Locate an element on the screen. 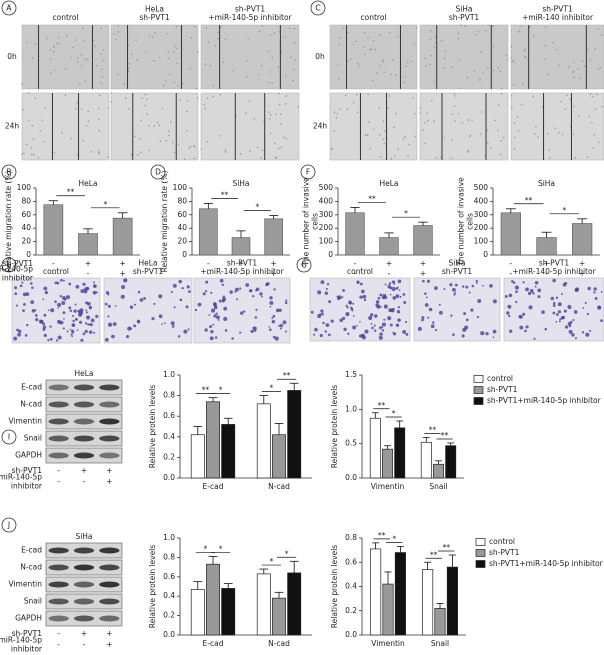 The height and width of the screenshot is (655, 604). y-tick-label: 0.6 is located at coordinates (351, 561).